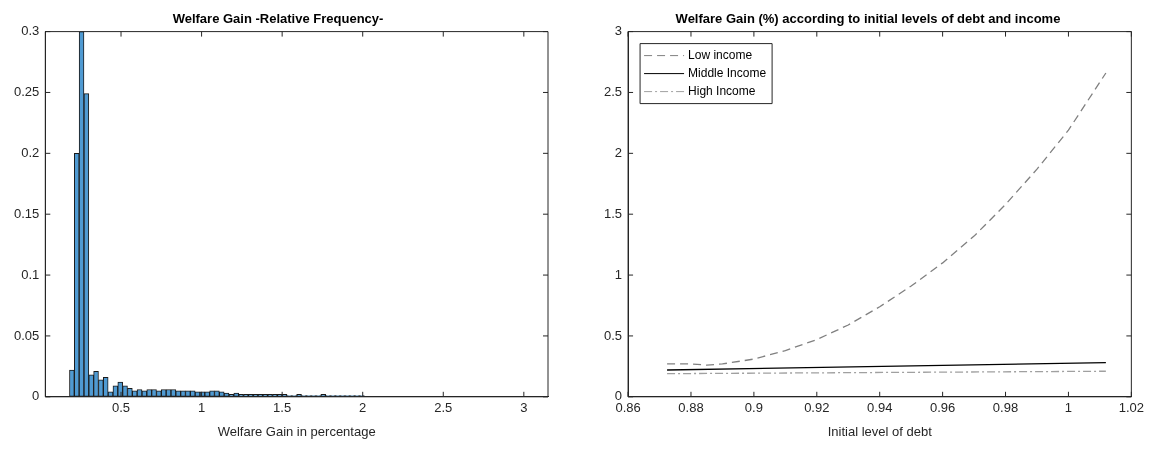 The width and height of the screenshot is (1159, 452). Describe the element at coordinates (722, 90) in the screenshot. I see `legend-label: High Income` at that location.